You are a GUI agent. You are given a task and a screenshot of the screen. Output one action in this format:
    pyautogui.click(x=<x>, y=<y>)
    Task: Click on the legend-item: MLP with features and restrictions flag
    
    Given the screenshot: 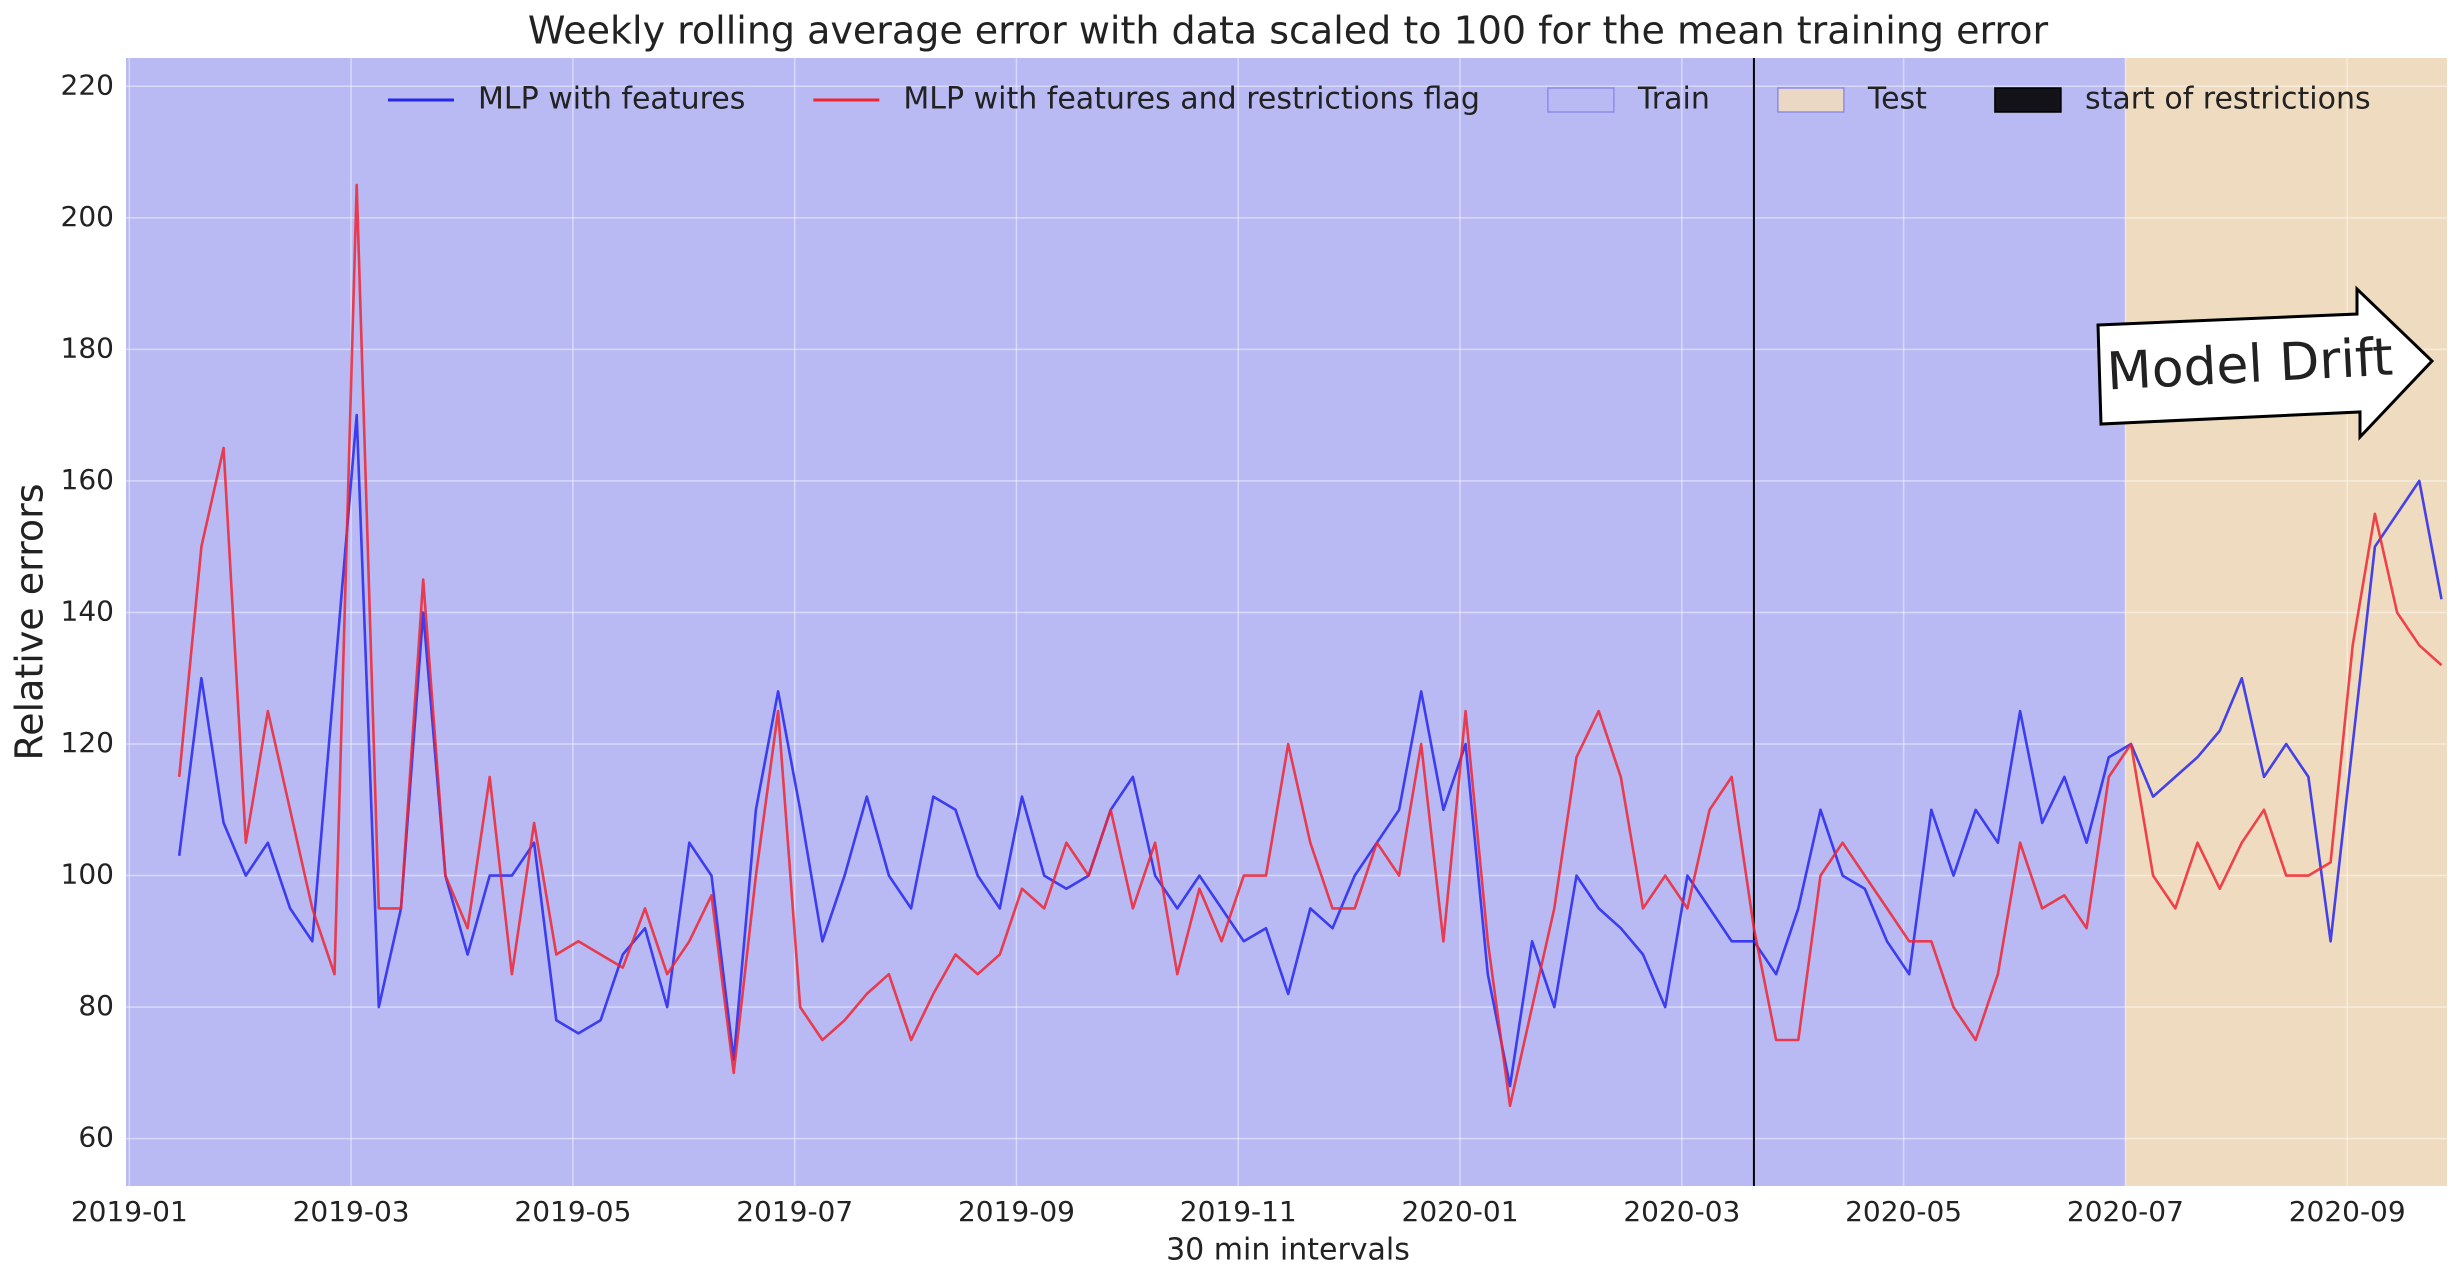 What is the action you would take?
    pyautogui.click(x=1146, y=99)
    